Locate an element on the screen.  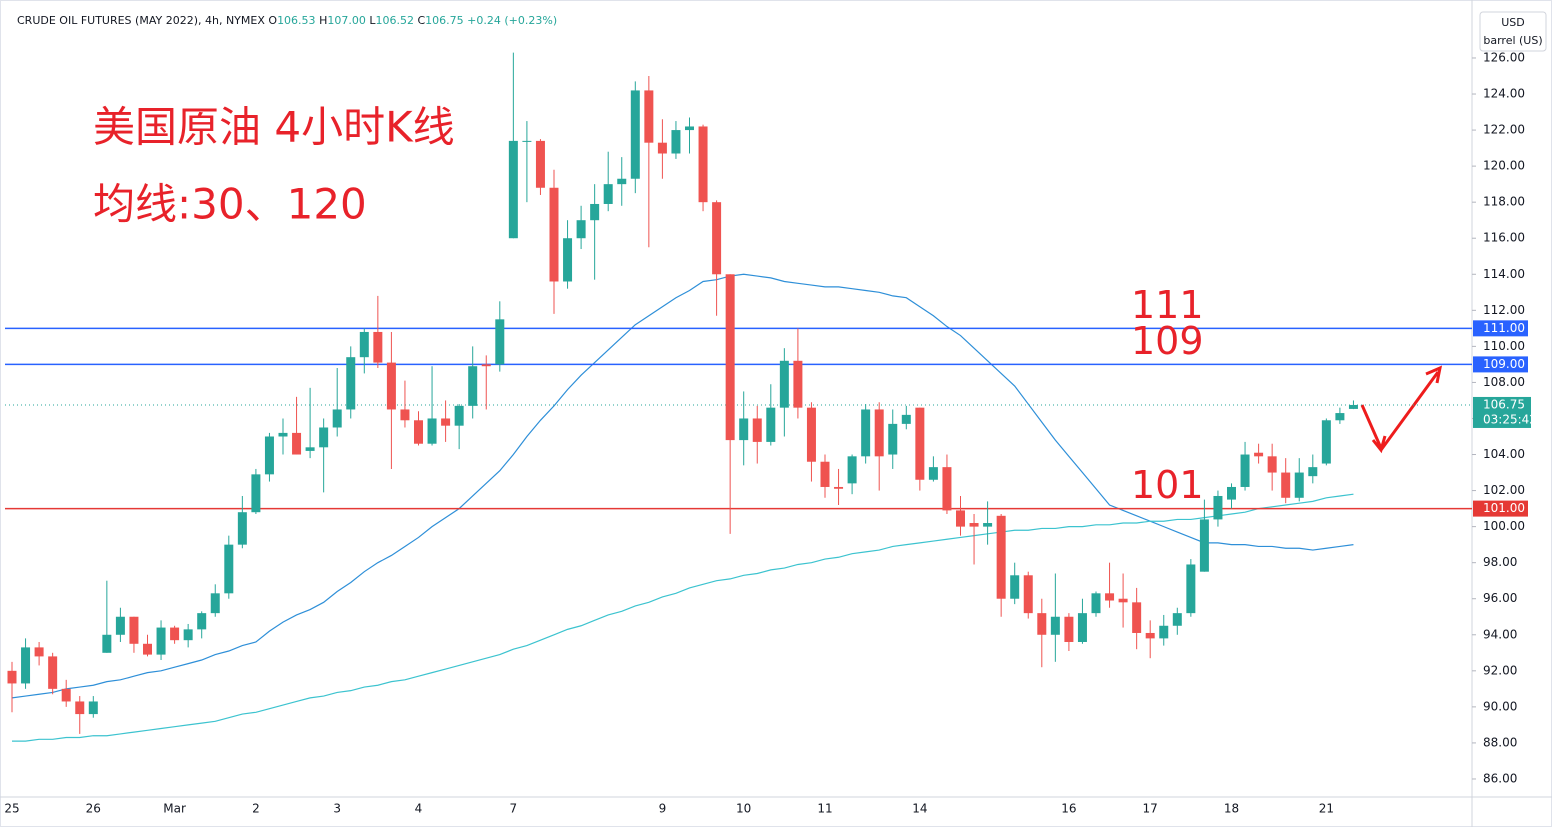
y-tick-label: 118.00 is located at coordinates (1504, 202).